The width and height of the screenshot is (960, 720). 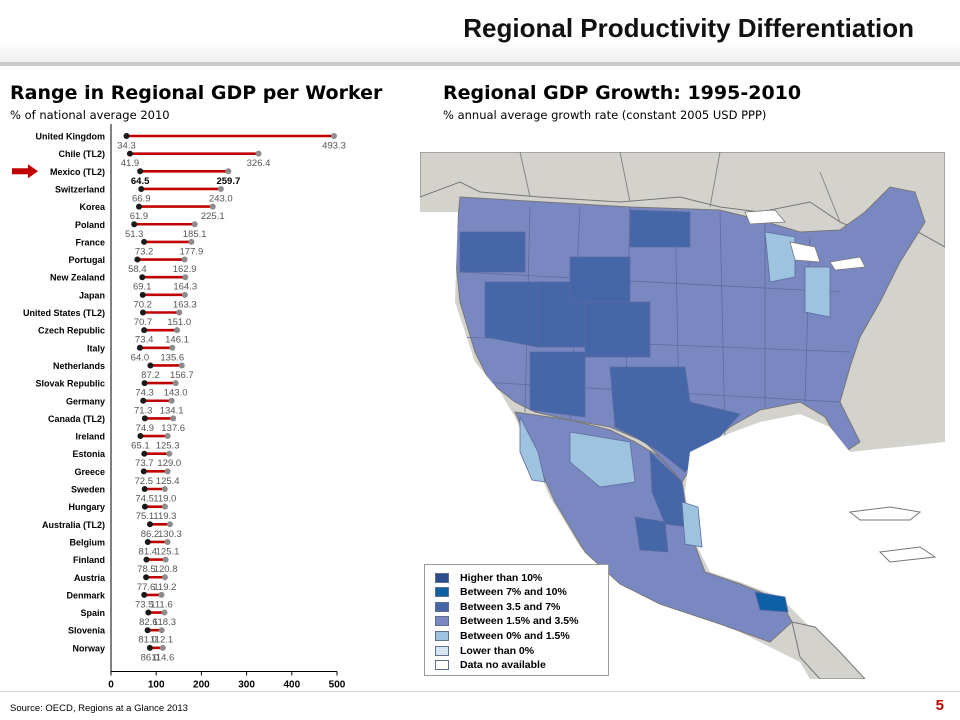 I want to click on min-value-label: 73.5, so click(x=144, y=604).